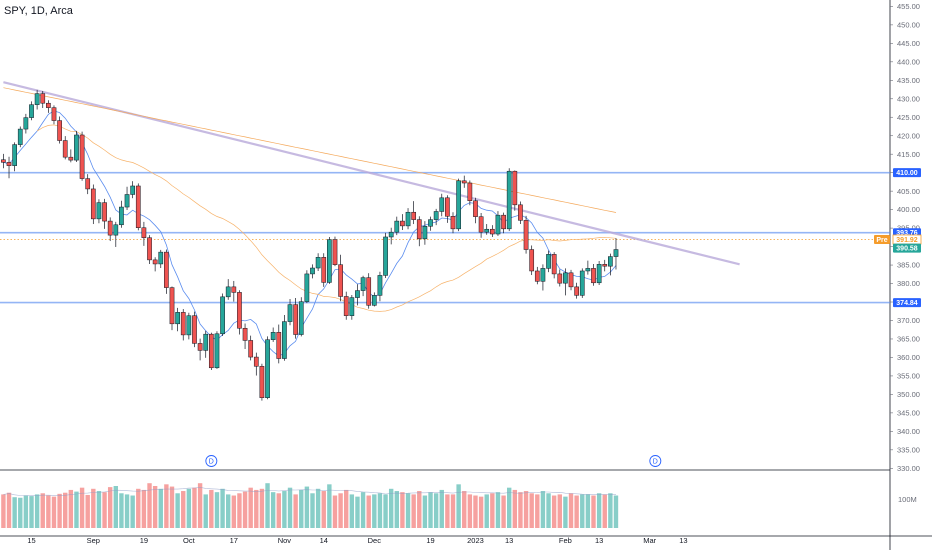  I want to click on price-tick-label: 420.00, so click(908, 135).